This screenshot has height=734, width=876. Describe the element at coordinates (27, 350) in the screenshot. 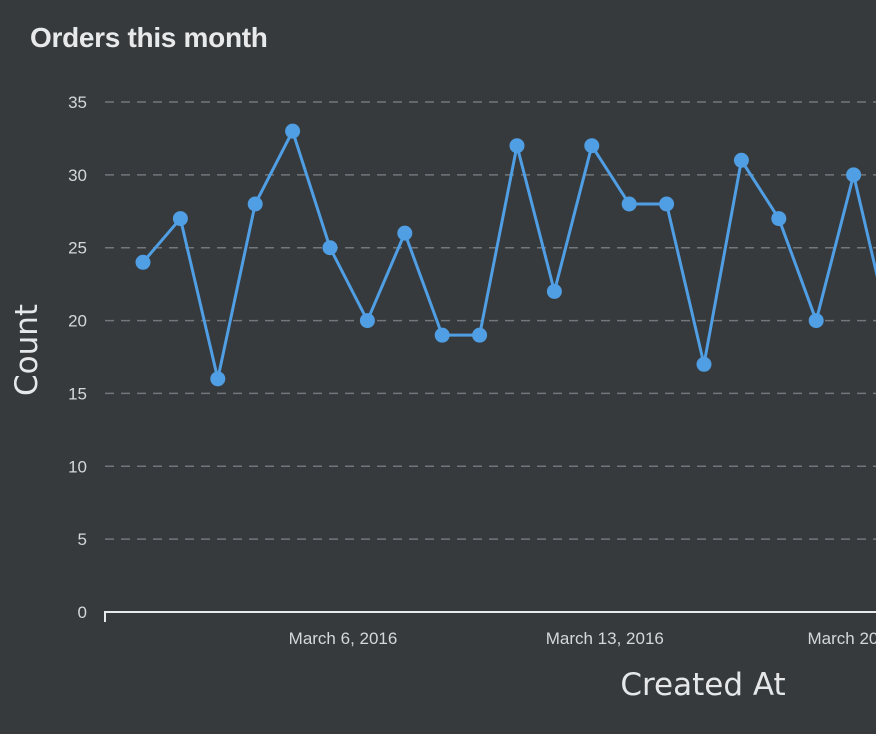

I see `y-axis-label: Count` at that location.